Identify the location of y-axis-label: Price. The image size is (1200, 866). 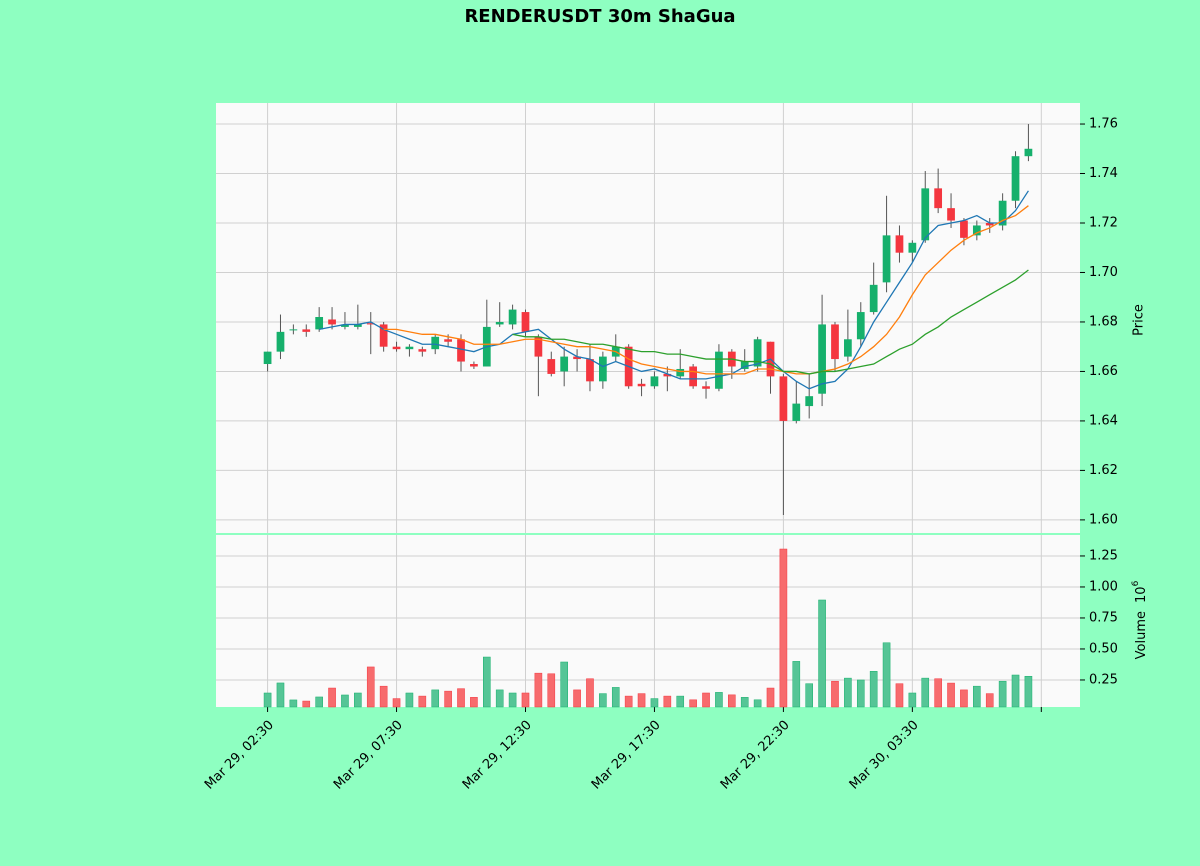
(1139, 320).